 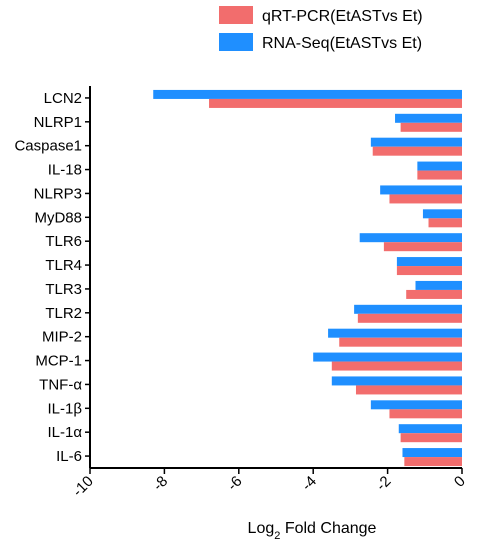 I want to click on x-tick-label: -6, so click(x=234, y=483).